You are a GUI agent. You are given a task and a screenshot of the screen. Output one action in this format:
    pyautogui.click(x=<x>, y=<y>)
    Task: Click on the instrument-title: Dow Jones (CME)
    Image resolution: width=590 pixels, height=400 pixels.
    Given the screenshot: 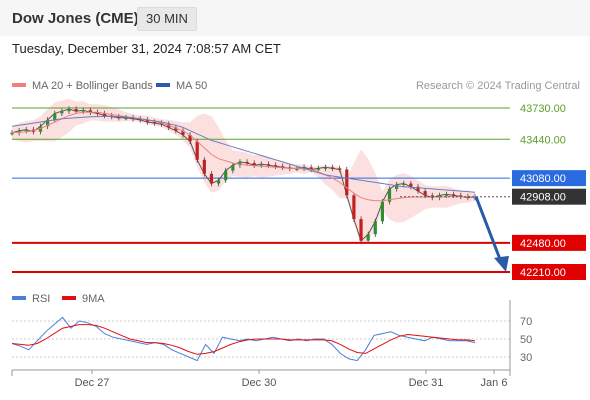 What is the action you would take?
    pyautogui.click(x=75, y=18)
    